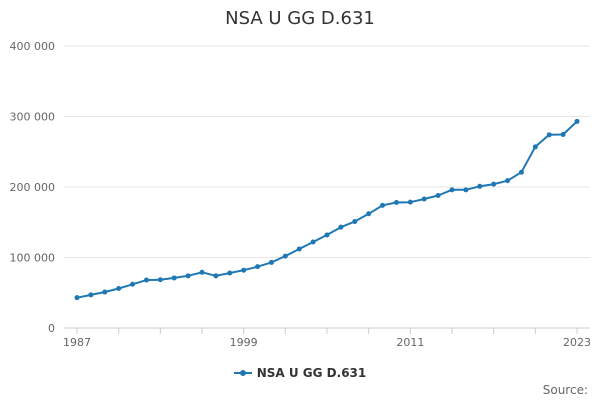 Image resolution: width=600 pixels, height=400 pixels. What do you see at coordinates (327, 342) in the screenshot?
I see `x-axis-tick-labels: 1987 1999 2011 2023` at bounding box center [327, 342].